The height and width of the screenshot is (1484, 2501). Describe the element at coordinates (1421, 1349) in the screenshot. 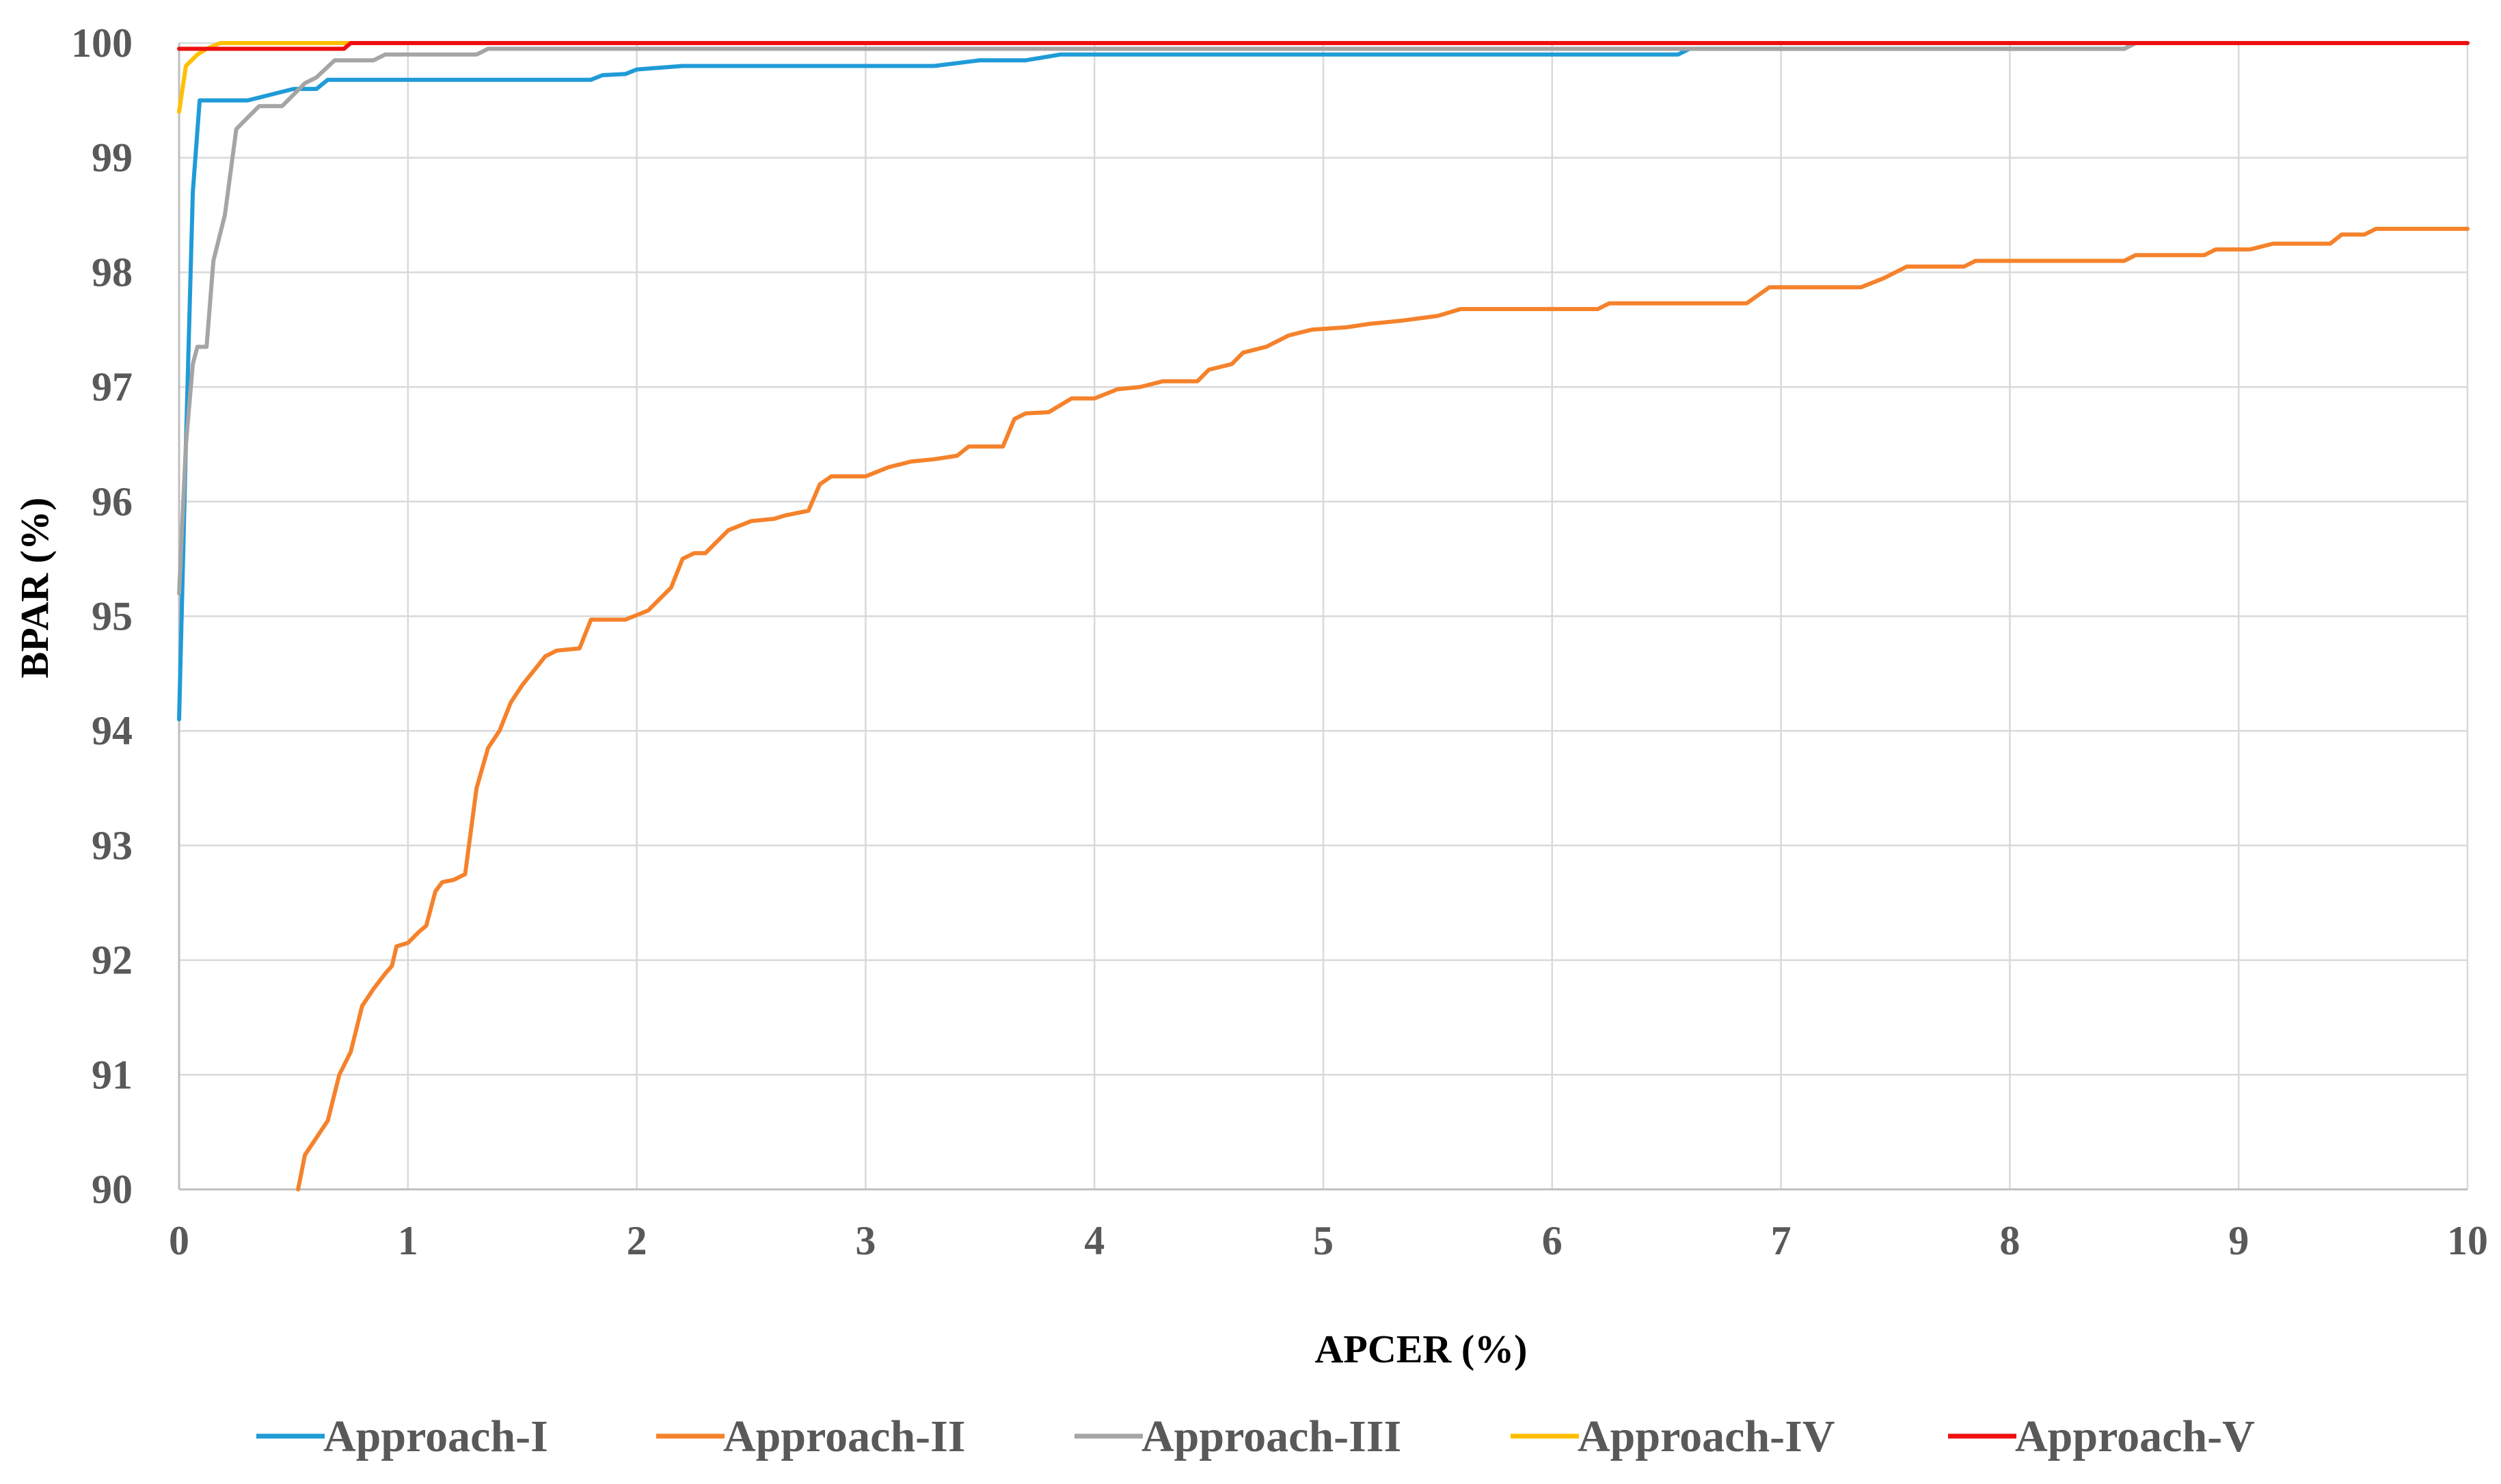

I see `x-axis-title: APCER (%)` at that location.